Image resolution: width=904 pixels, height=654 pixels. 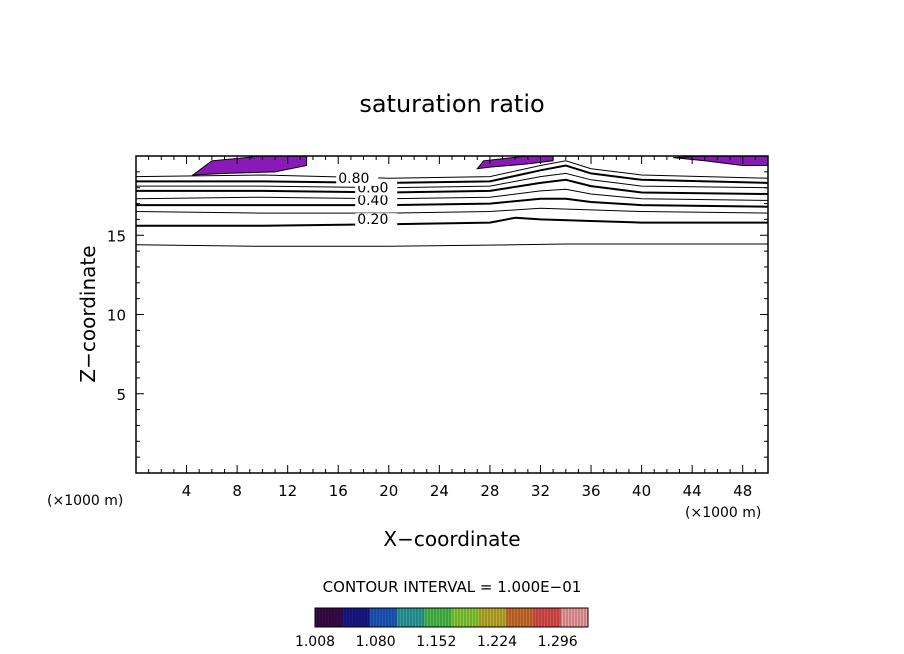 I want to click on contour-label-0.40: 0.40, so click(x=372, y=201).